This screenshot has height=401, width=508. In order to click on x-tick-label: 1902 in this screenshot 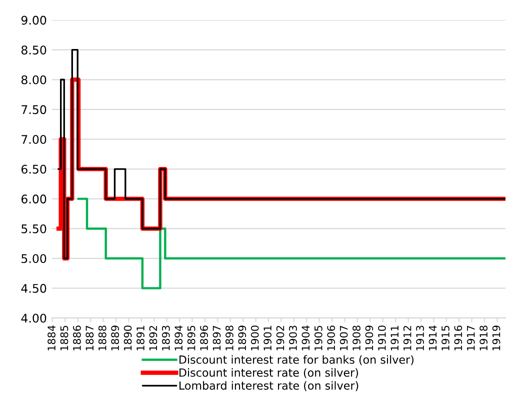, I will do `click(280, 338)`.